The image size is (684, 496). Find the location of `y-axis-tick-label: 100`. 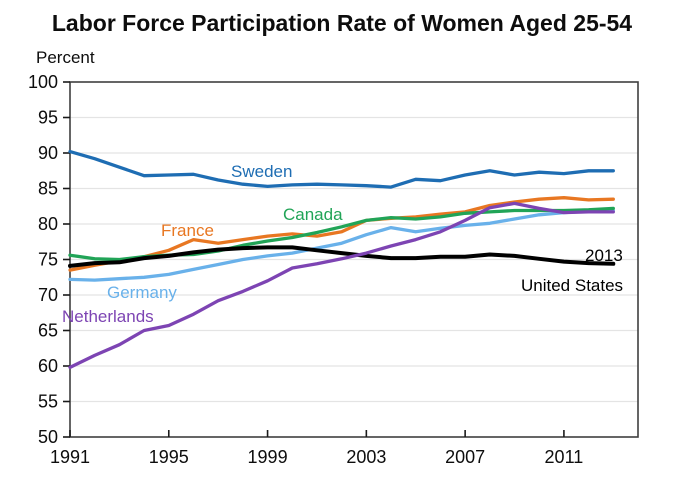

y-axis-tick-label: 100 is located at coordinates (43, 82).